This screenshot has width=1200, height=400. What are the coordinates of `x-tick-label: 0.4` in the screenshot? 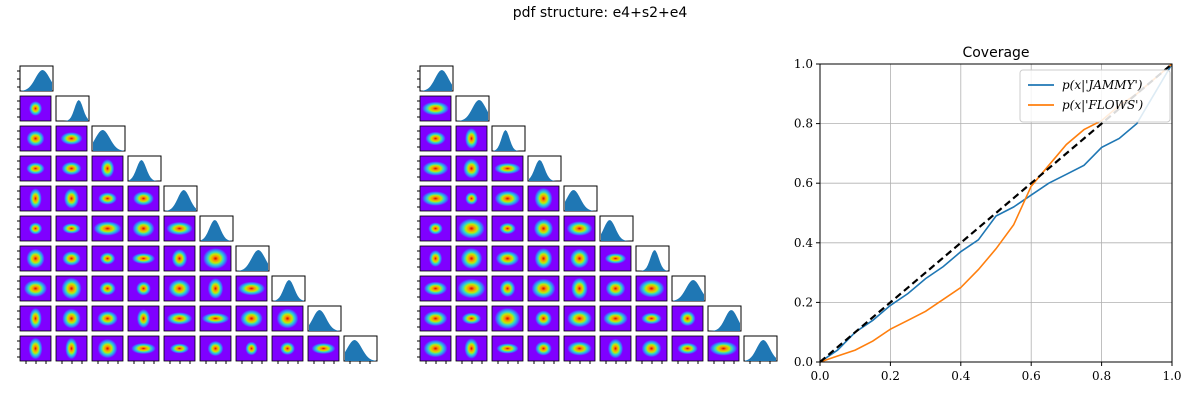 It's located at (960, 376).